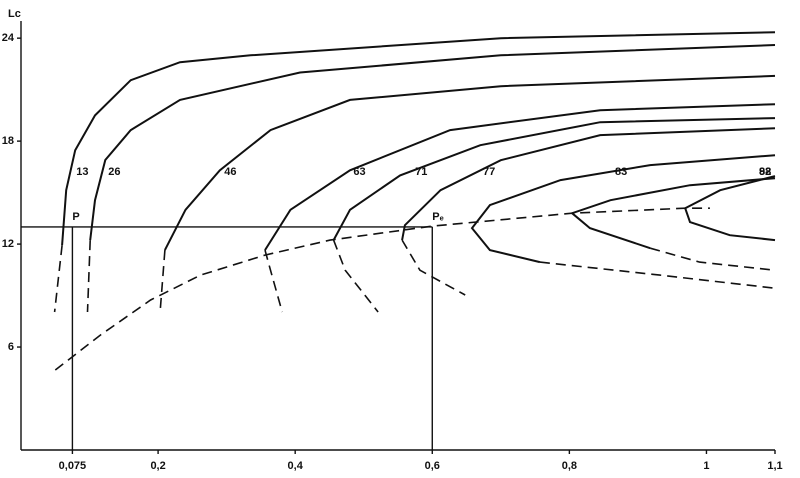 This screenshot has width=800, height=478. What do you see at coordinates (11, 347) in the screenshot?
I see `y-tick-label: 6` at bounding box center [11, 347].